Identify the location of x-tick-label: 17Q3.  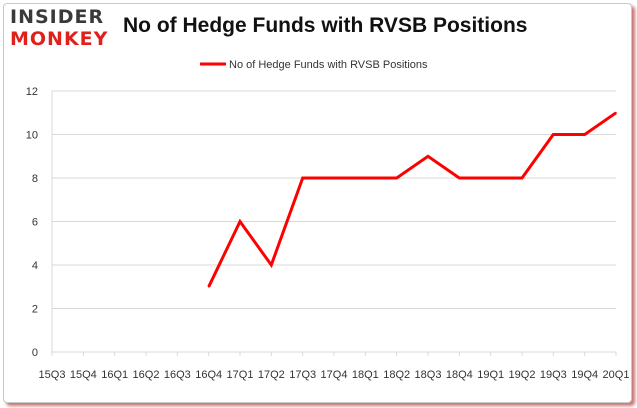
(302, 375).